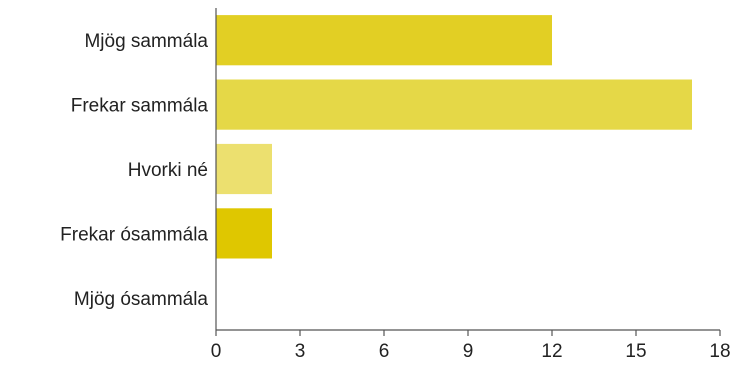 The image size is (742, 369). Describe the element at coordinates (551, 351) in the screenshot. I see `x-tick-label: 12` at that location.